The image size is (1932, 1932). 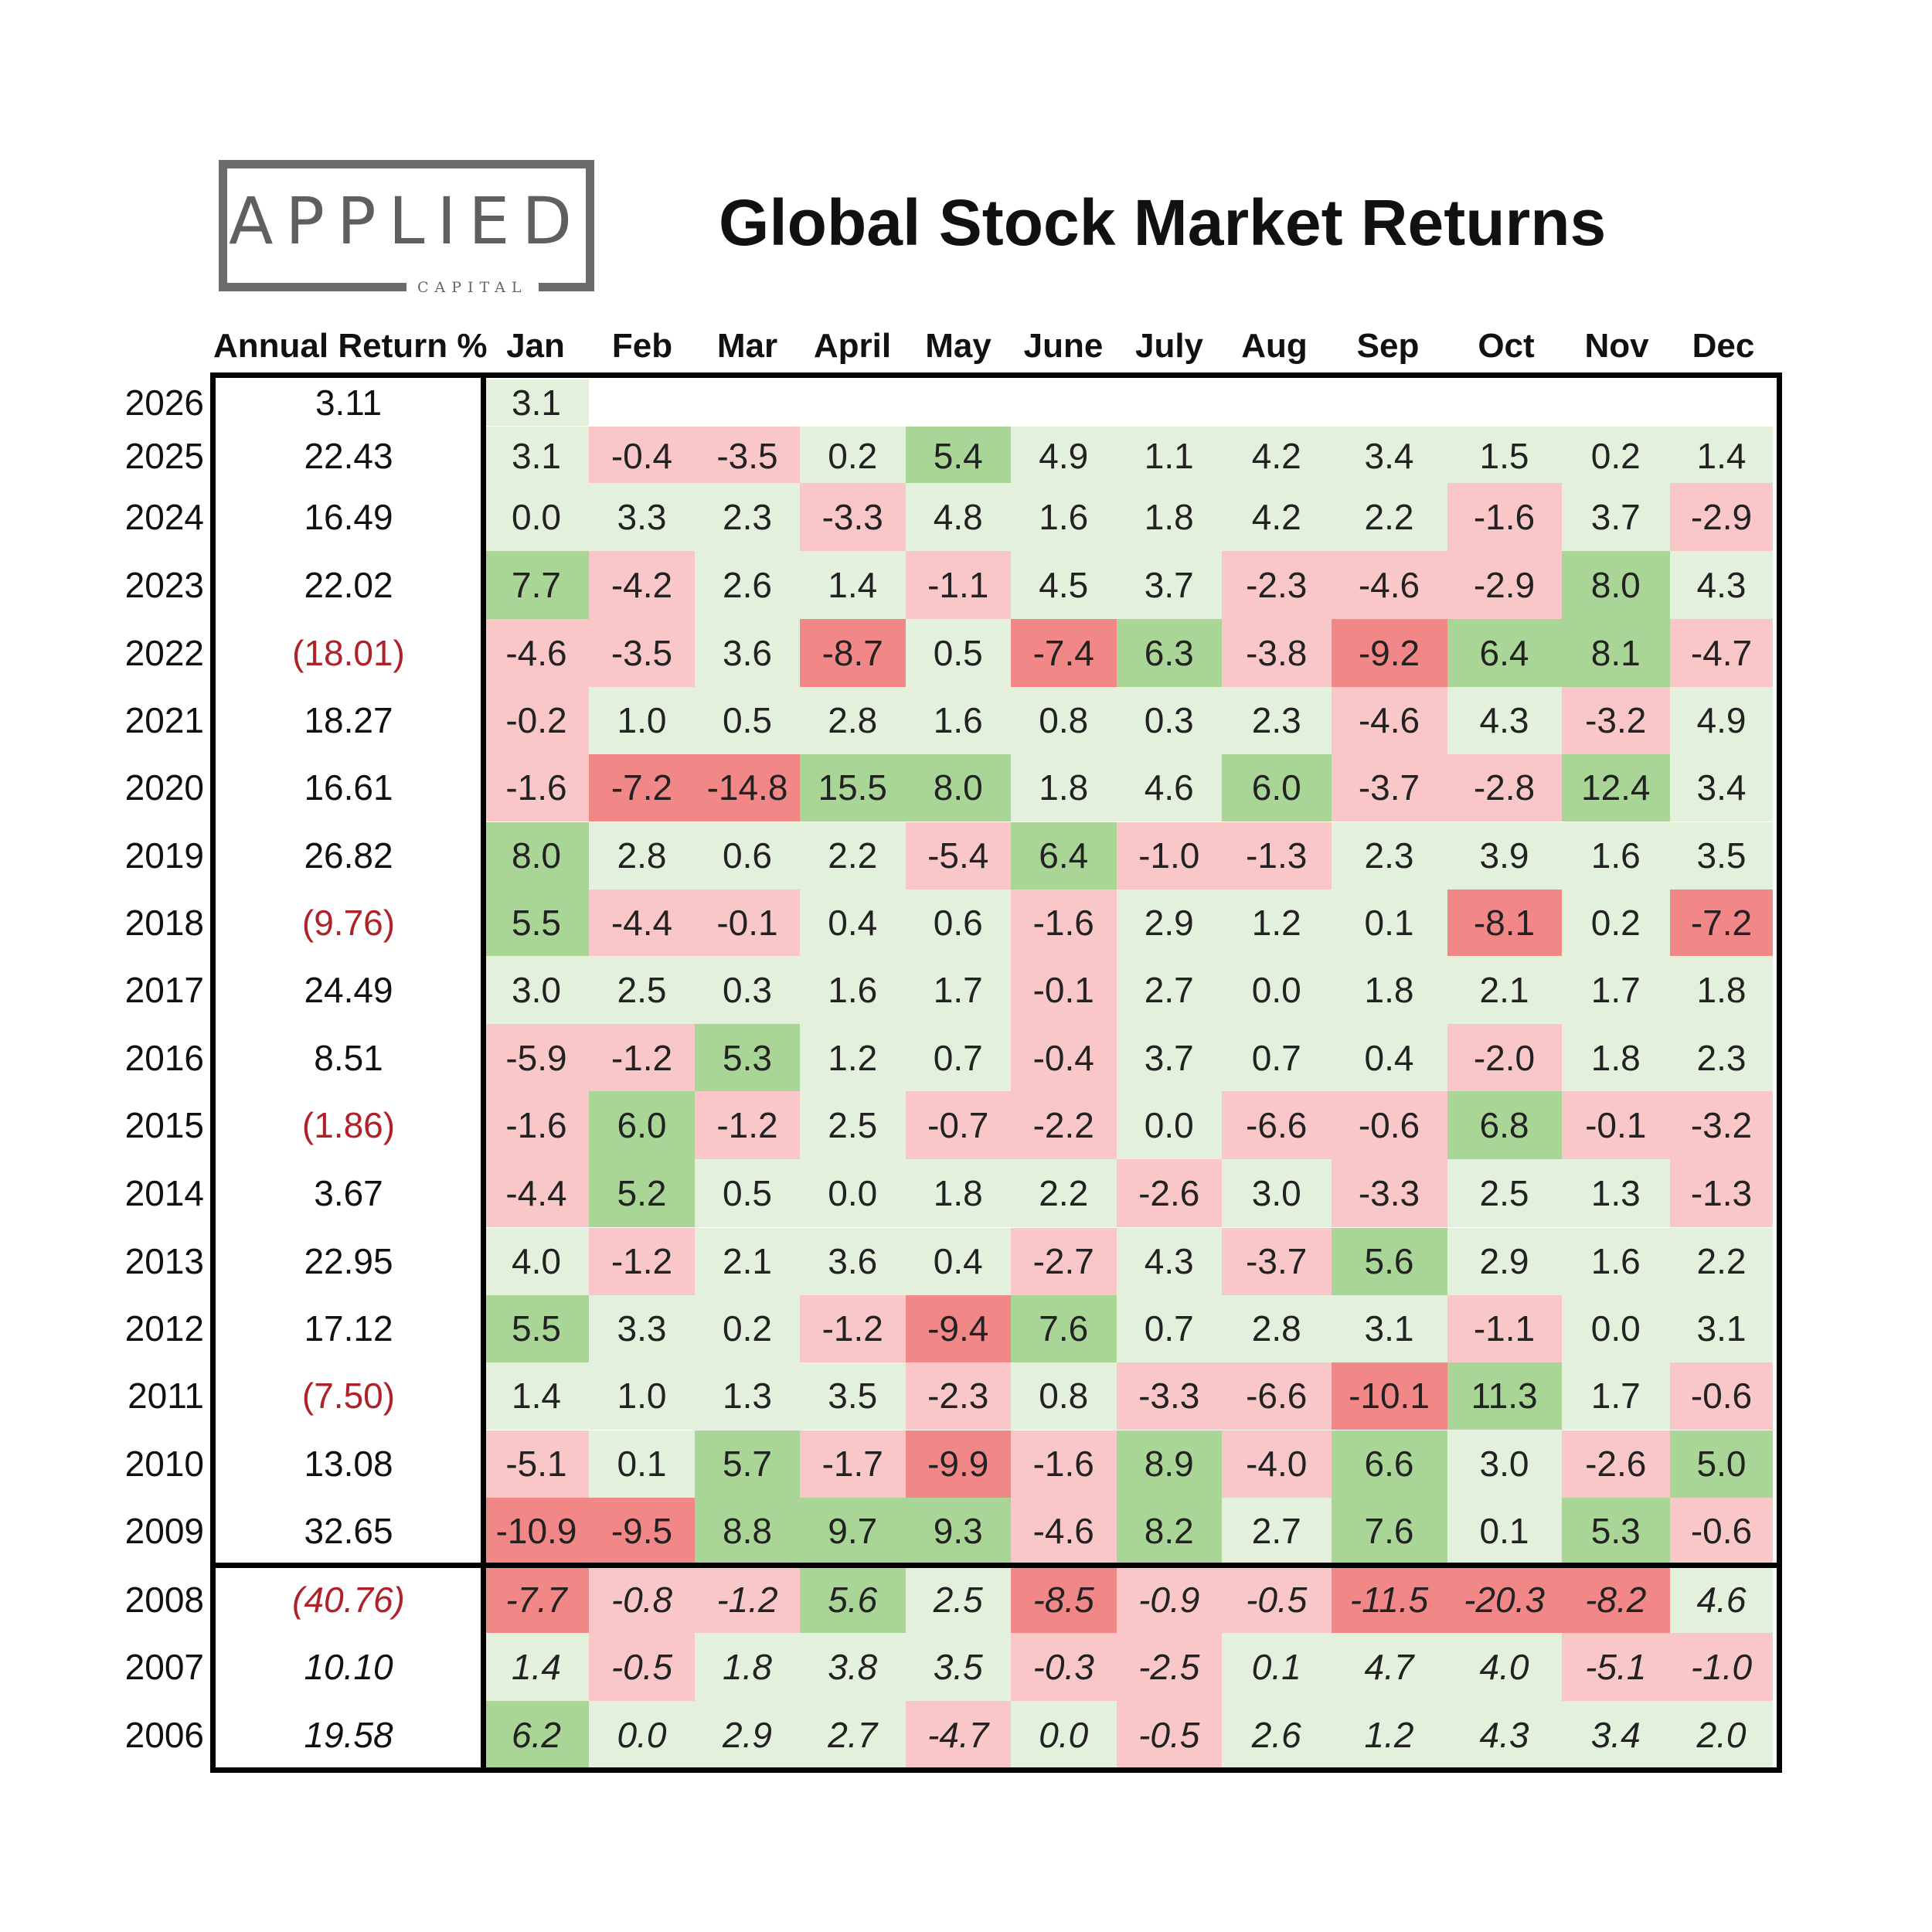 I want to click on month-return-cell: 5.4, so click(x=958, y=456).